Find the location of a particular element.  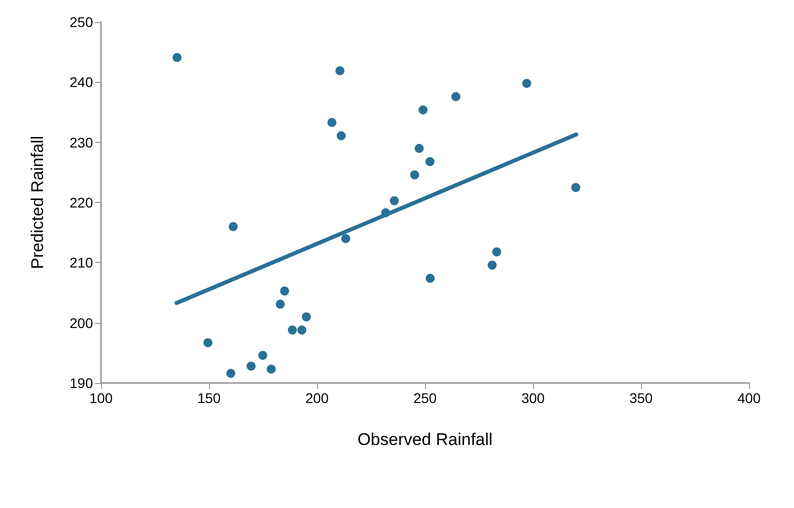

x-tick-label: 300 is located at coordinates (533, 398).